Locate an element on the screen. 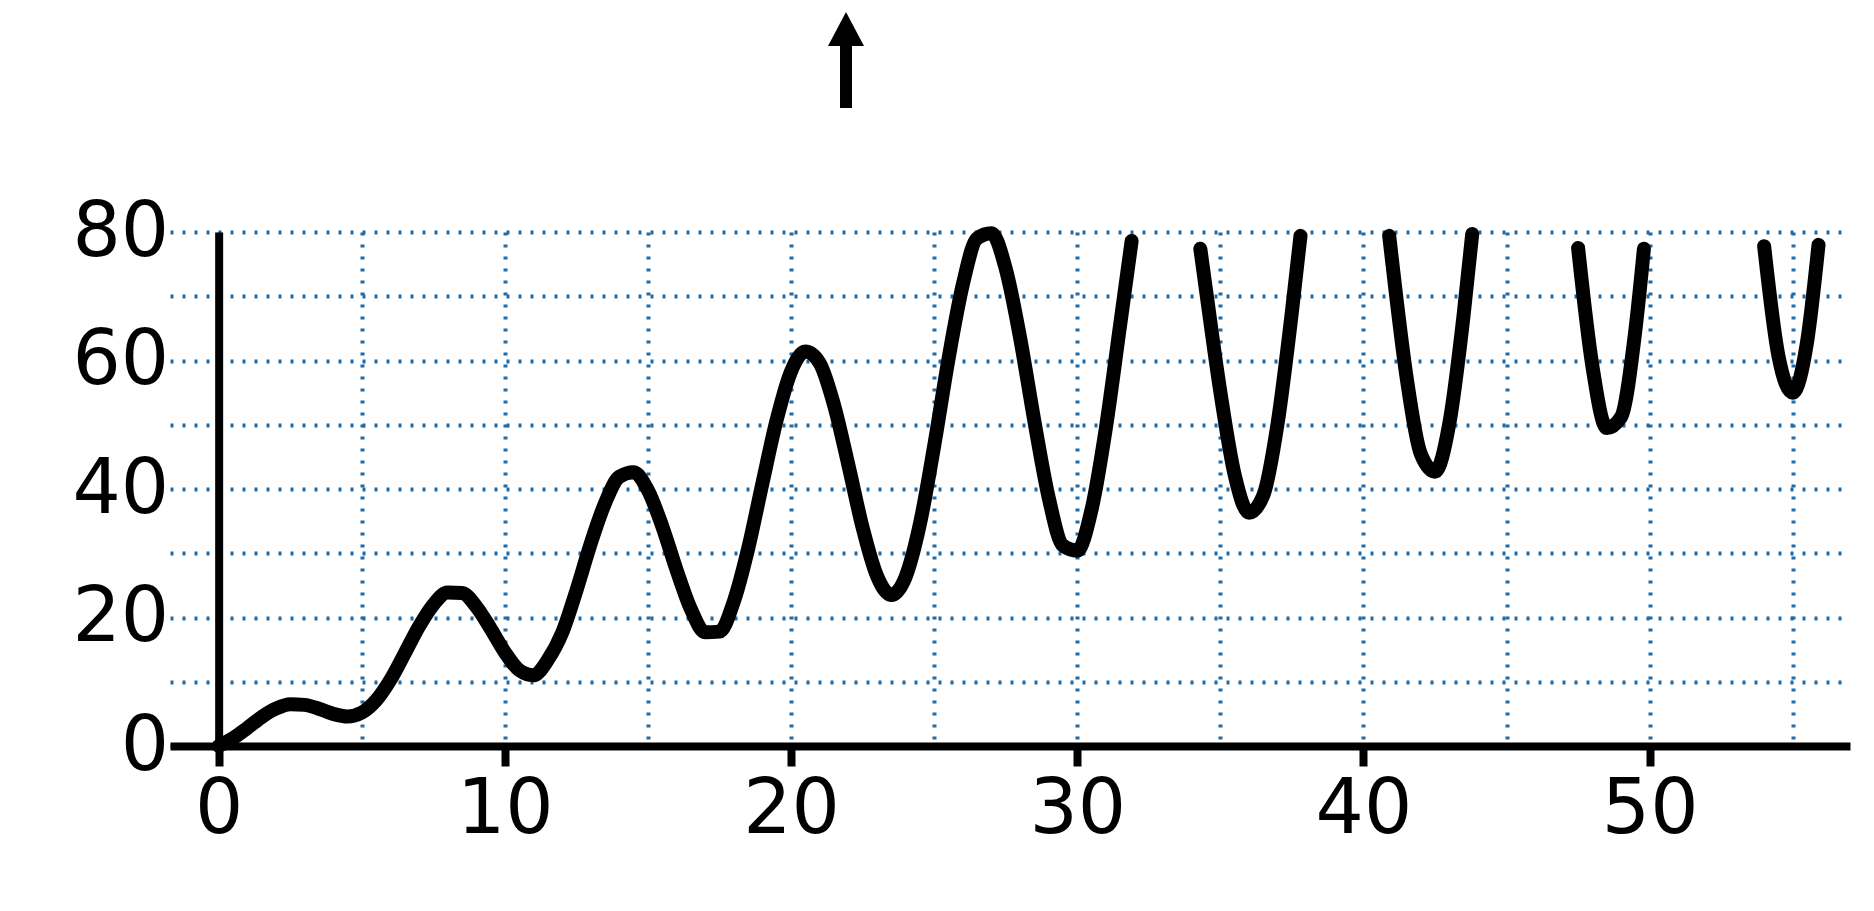  y-tick-label: 60 is located at coordinates (121, 357).